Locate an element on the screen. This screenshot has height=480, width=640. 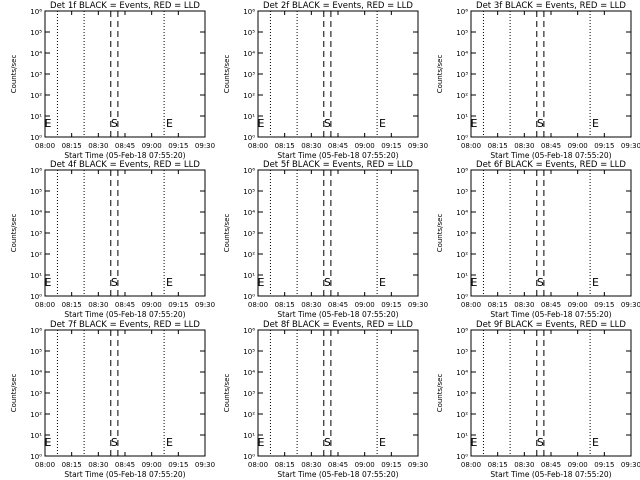
panel-title: Det 3f BLACK = Events, RED = LLD is located at coordinates (551, 6).